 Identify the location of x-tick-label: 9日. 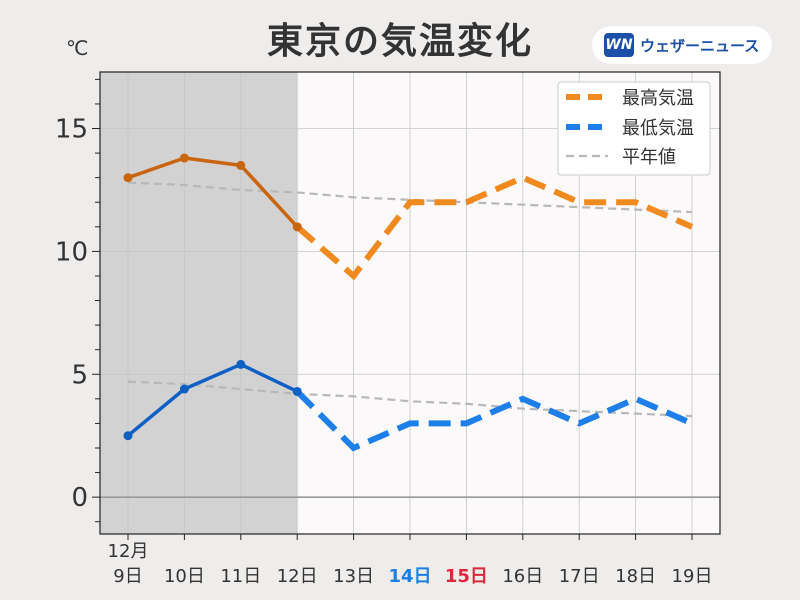
(127, 576).